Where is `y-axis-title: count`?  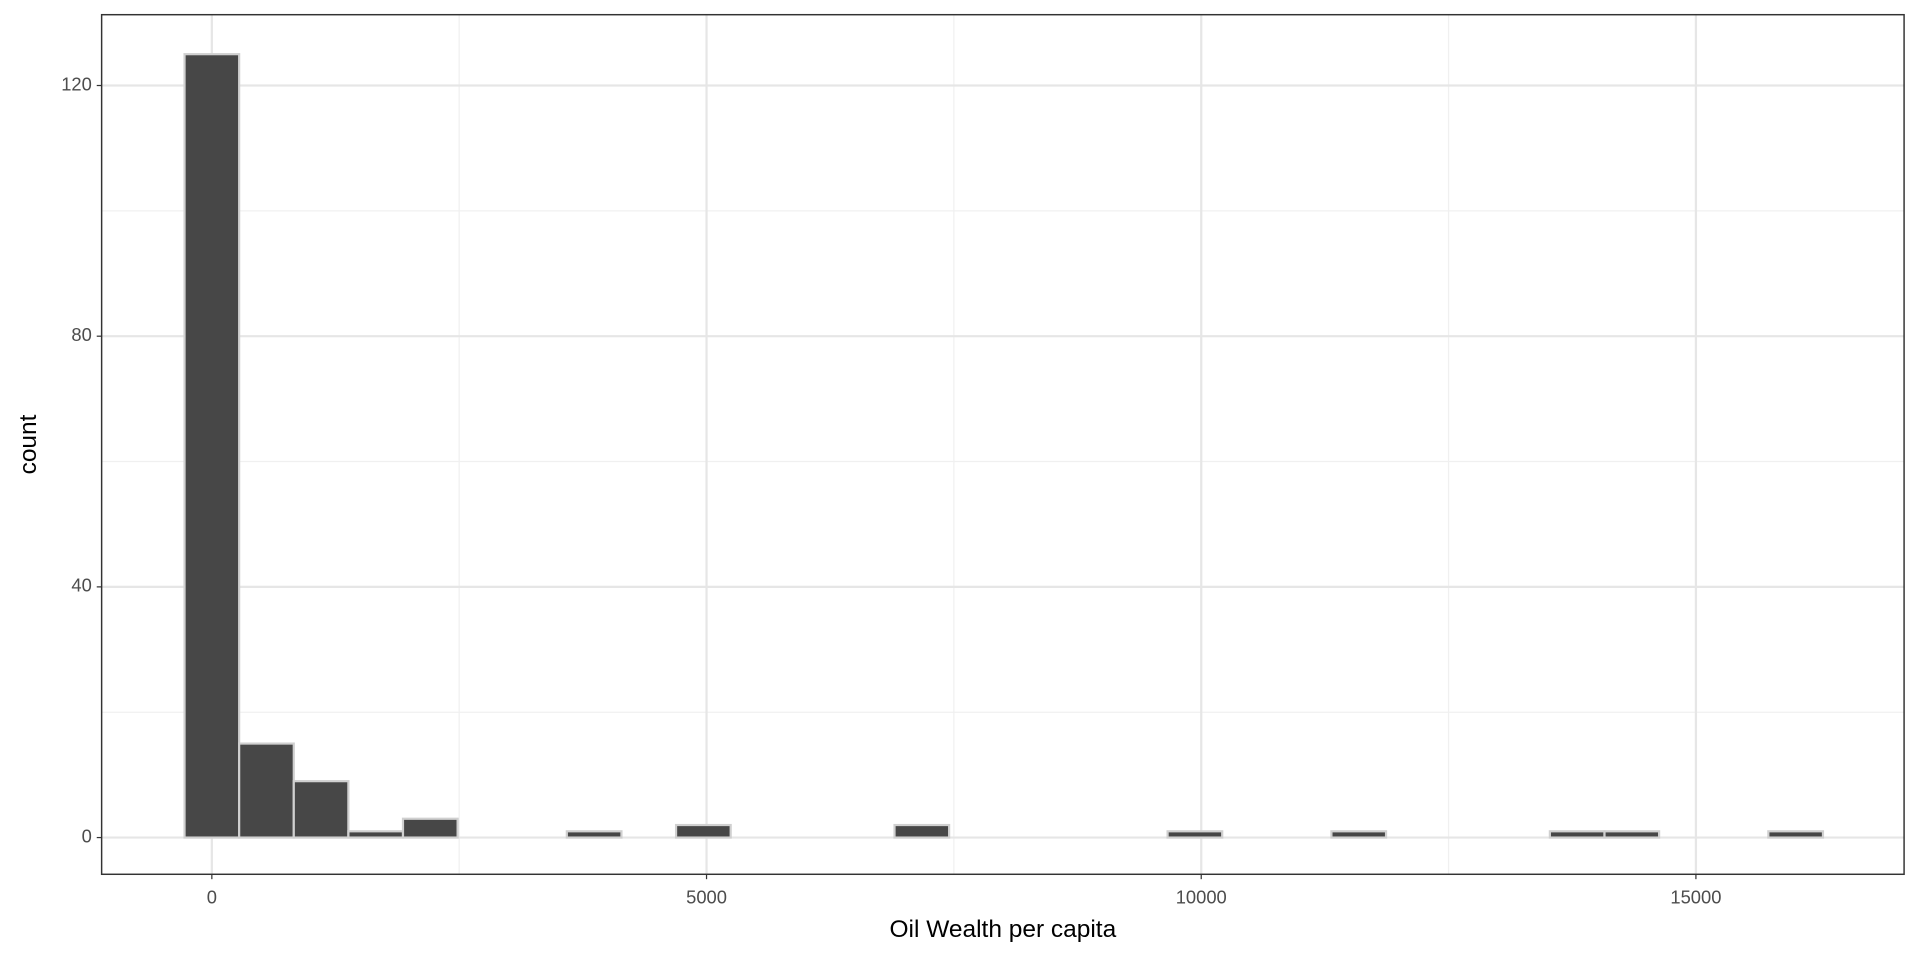 y-axis-title: count is located at coordinates (28, 444).